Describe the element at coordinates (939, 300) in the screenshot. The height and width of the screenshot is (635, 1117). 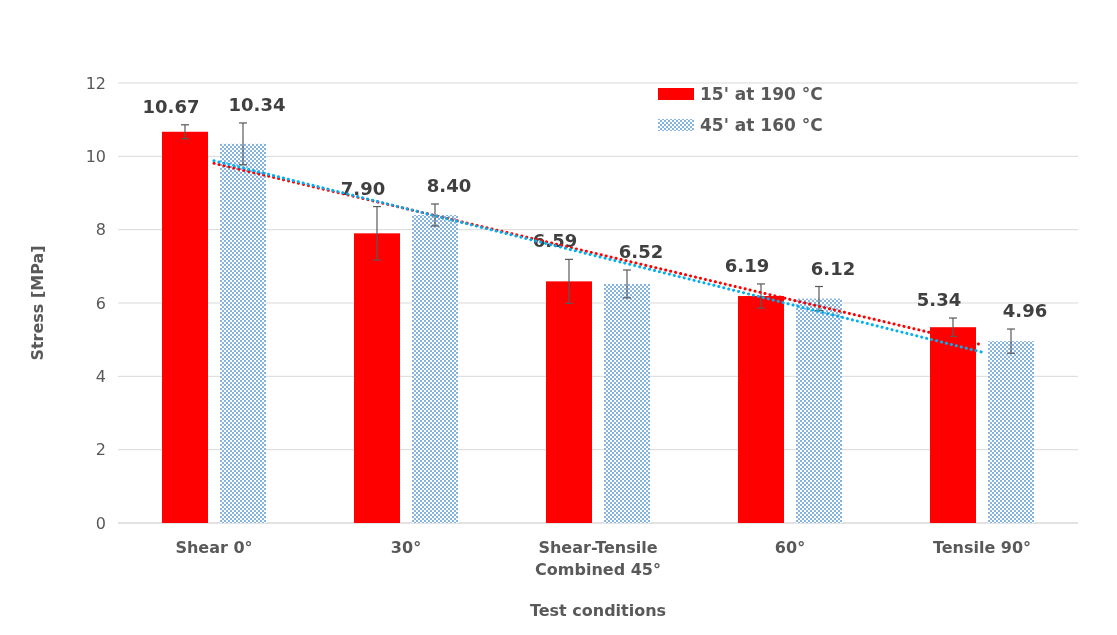
I see `data-label: 5.34` at that location.